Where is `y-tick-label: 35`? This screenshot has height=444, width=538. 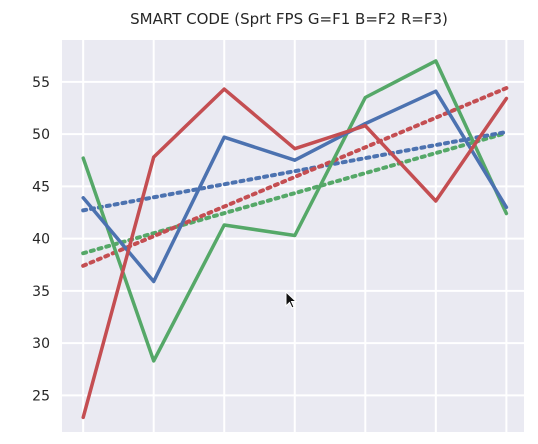
y-tick-label: 35 is located at coordinates (41, 292).